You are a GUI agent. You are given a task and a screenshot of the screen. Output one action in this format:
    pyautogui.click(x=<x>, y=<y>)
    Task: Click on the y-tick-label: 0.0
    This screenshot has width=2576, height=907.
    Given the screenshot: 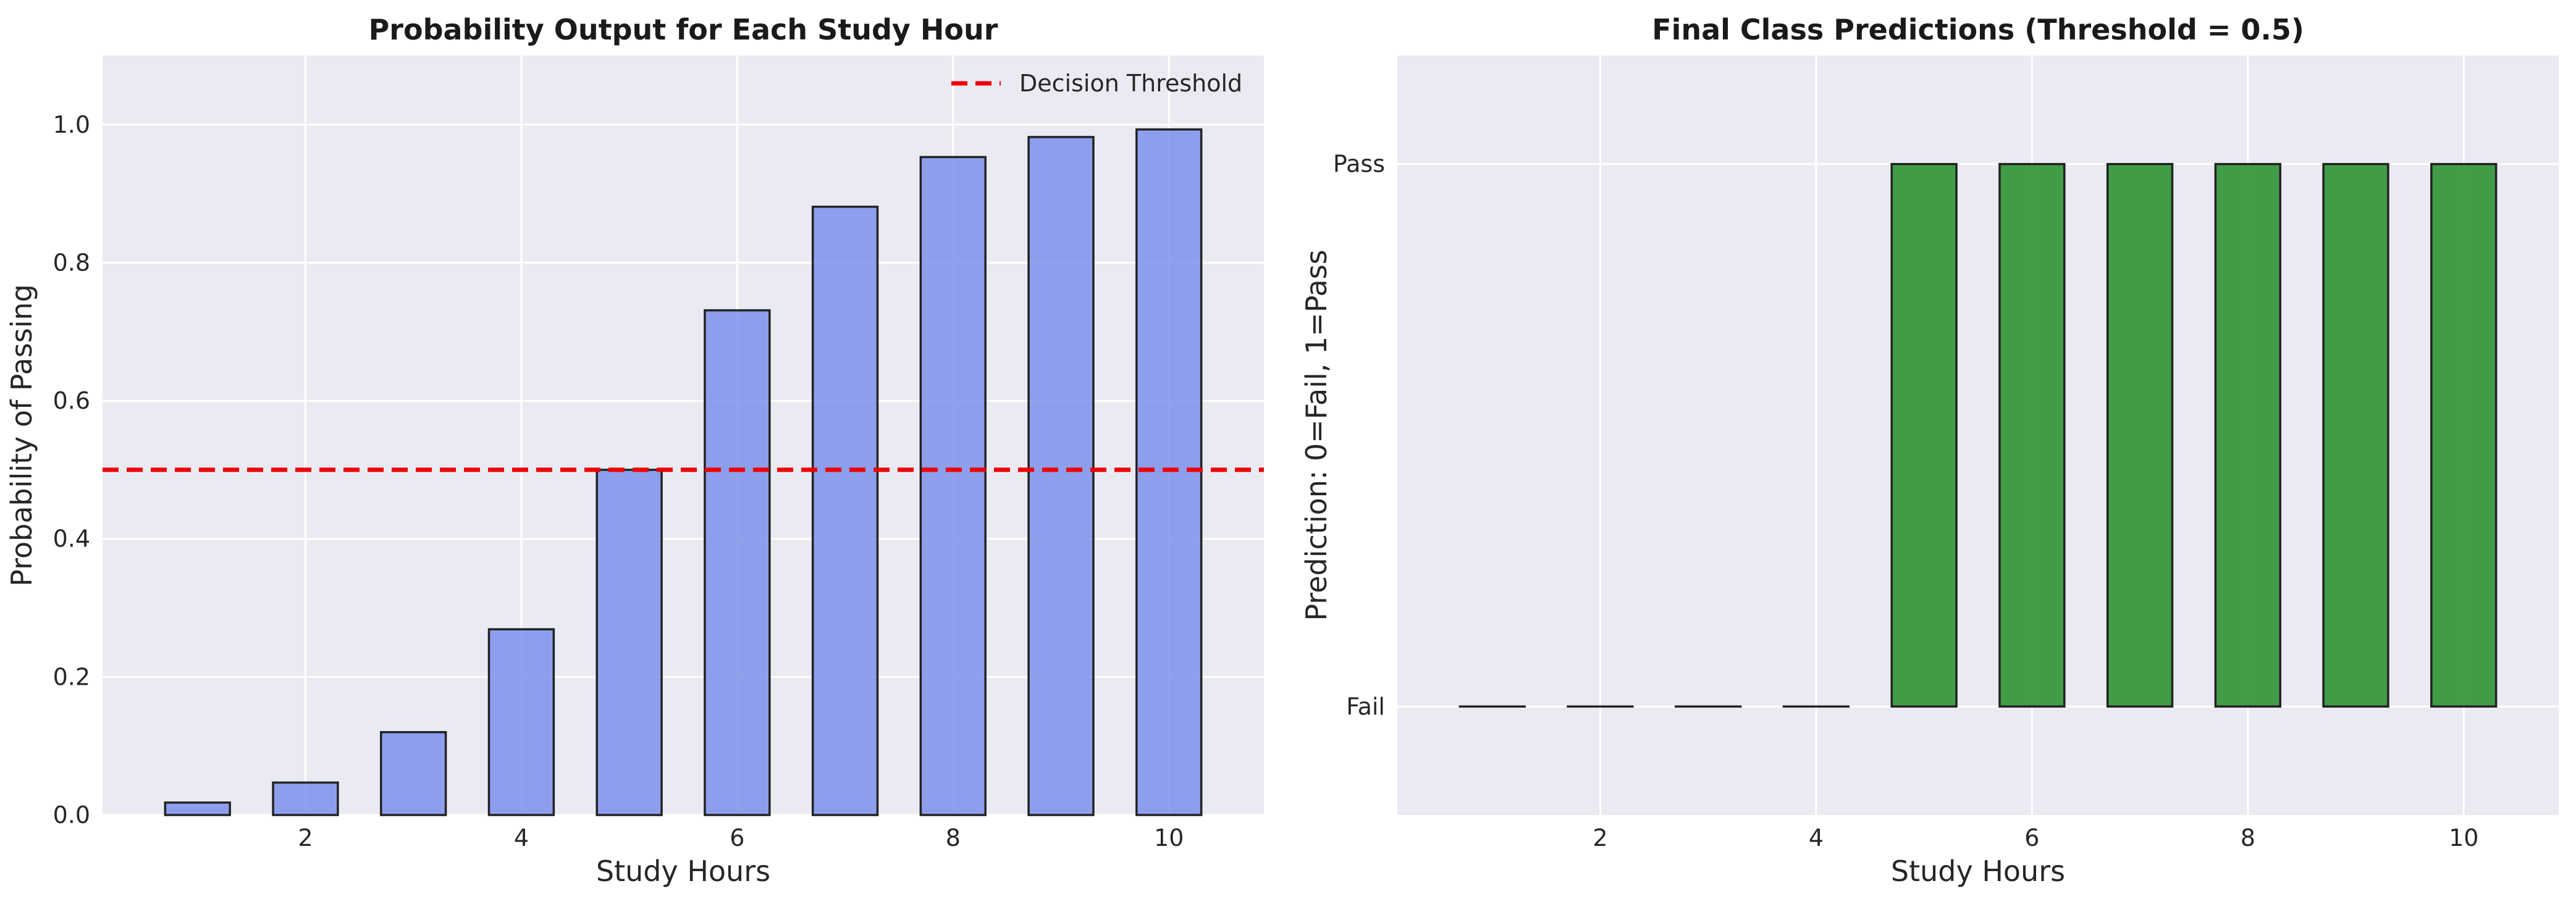 What is the action you would take?
    pyautogui.click(x=71, y=815)
    